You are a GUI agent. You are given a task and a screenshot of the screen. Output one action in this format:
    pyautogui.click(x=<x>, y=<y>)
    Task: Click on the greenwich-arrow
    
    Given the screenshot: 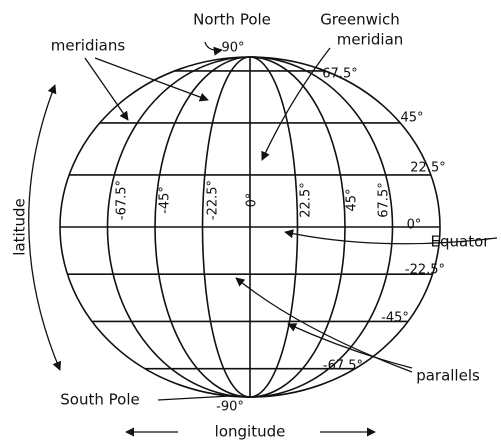 What is the action you would take?
    pyautogui.click(x=296, y=104)
    